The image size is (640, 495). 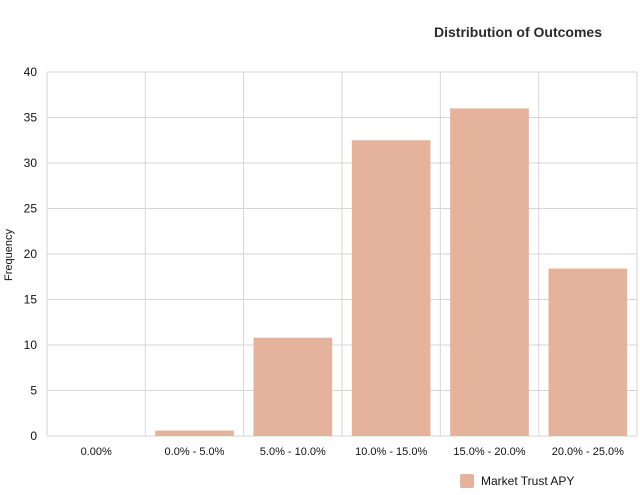 What do you see at coordinates (527, 481) in the screenshot?
I see `legend-label: Market Trust APY` at bounding box center [527, 481].